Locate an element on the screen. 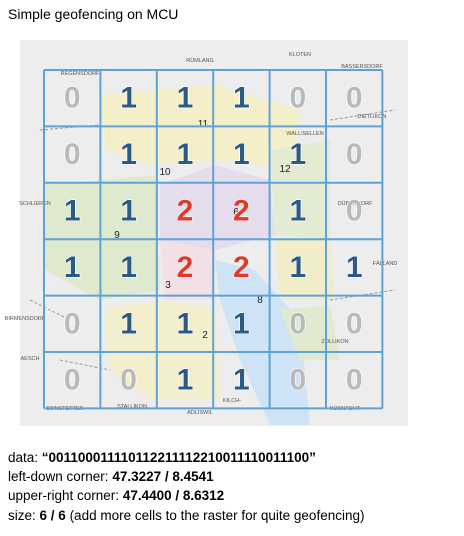 The width and height of the screenshot is (464, 536). map-label: BIRMENSDORF is located at coordinates (25, 319).